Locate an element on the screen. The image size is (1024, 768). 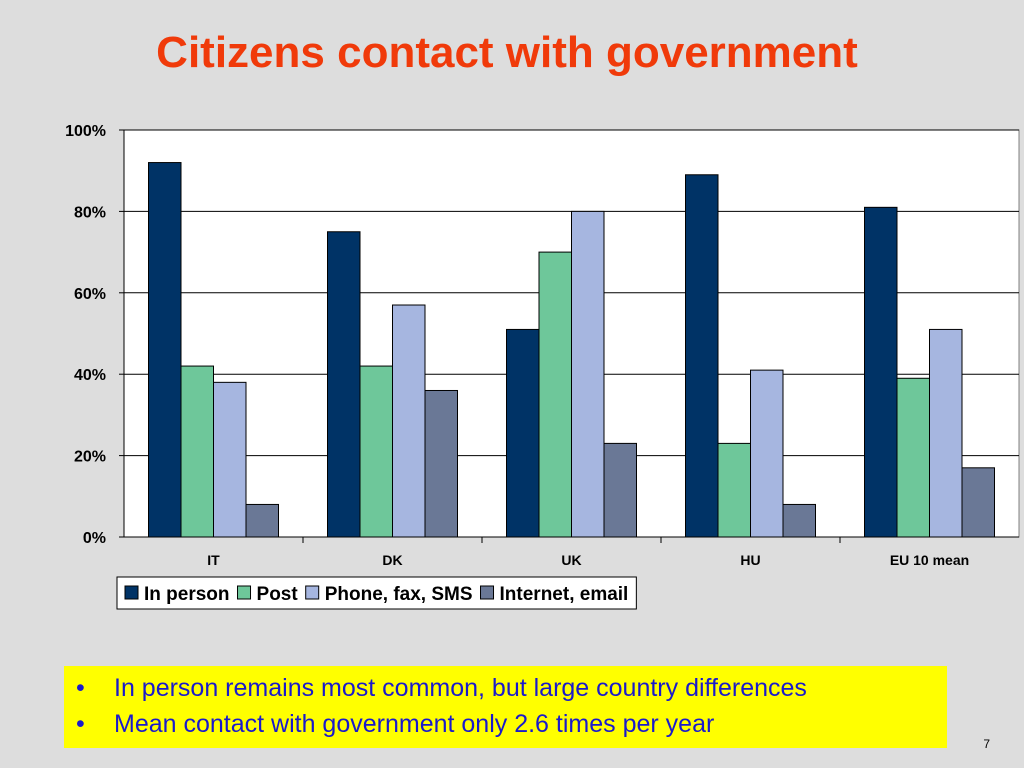
legend-label: In person is located at coordinates (187, 594).